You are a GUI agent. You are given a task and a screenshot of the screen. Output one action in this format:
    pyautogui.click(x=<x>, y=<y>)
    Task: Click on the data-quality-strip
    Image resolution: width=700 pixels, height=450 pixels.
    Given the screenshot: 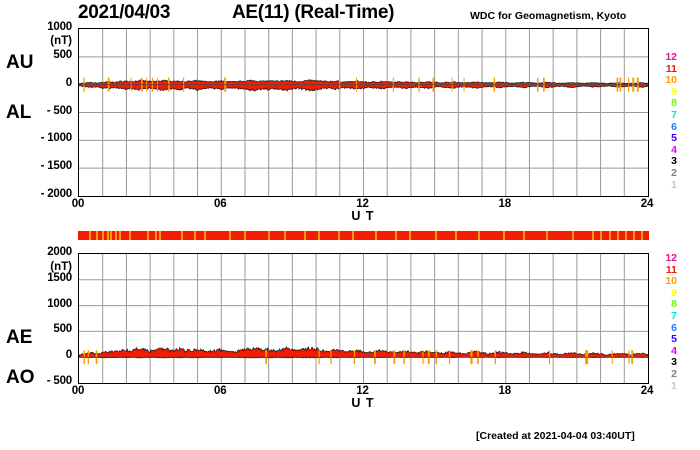 What is the action you would take?
    pyautogui.click(x=363, y=235)
    